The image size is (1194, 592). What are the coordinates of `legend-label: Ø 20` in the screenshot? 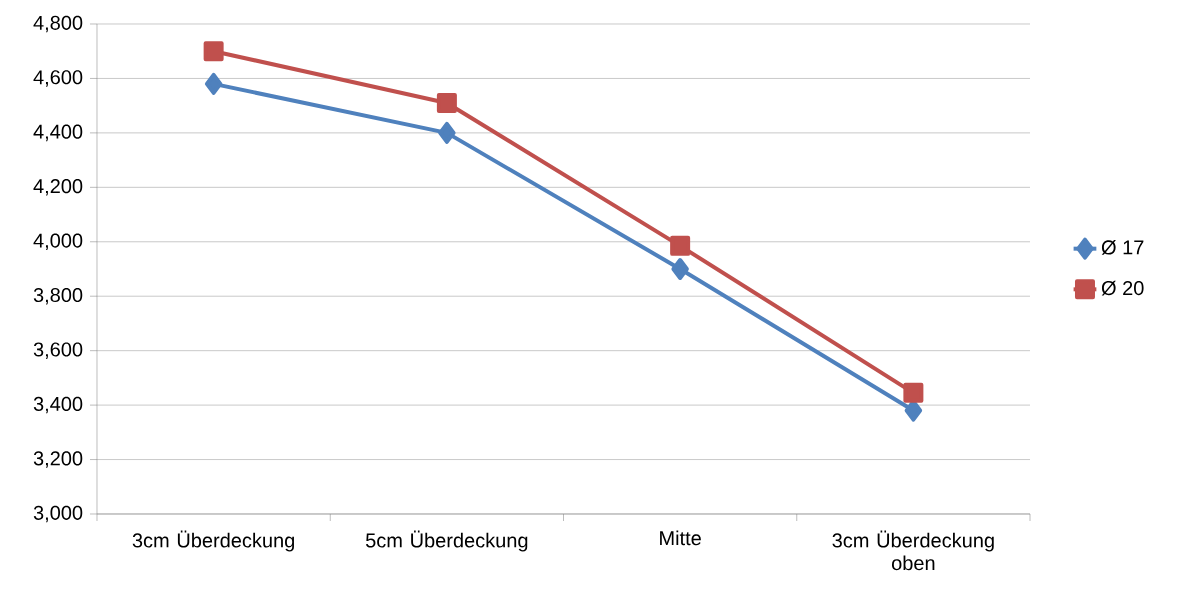 It's located at (1122, 288).